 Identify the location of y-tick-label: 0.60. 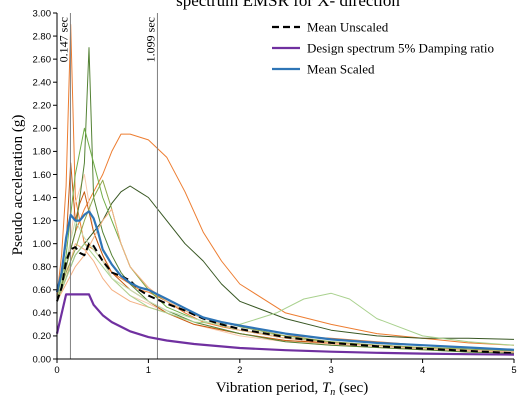
(42, 290).